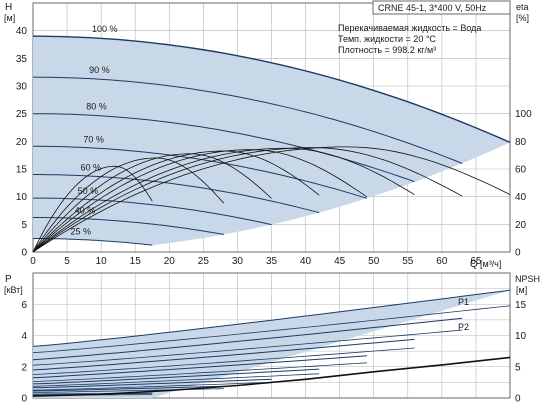 This screenshot has width=548, height=406. I want to click on x-axis-label-q: Q, so click(474, 264).